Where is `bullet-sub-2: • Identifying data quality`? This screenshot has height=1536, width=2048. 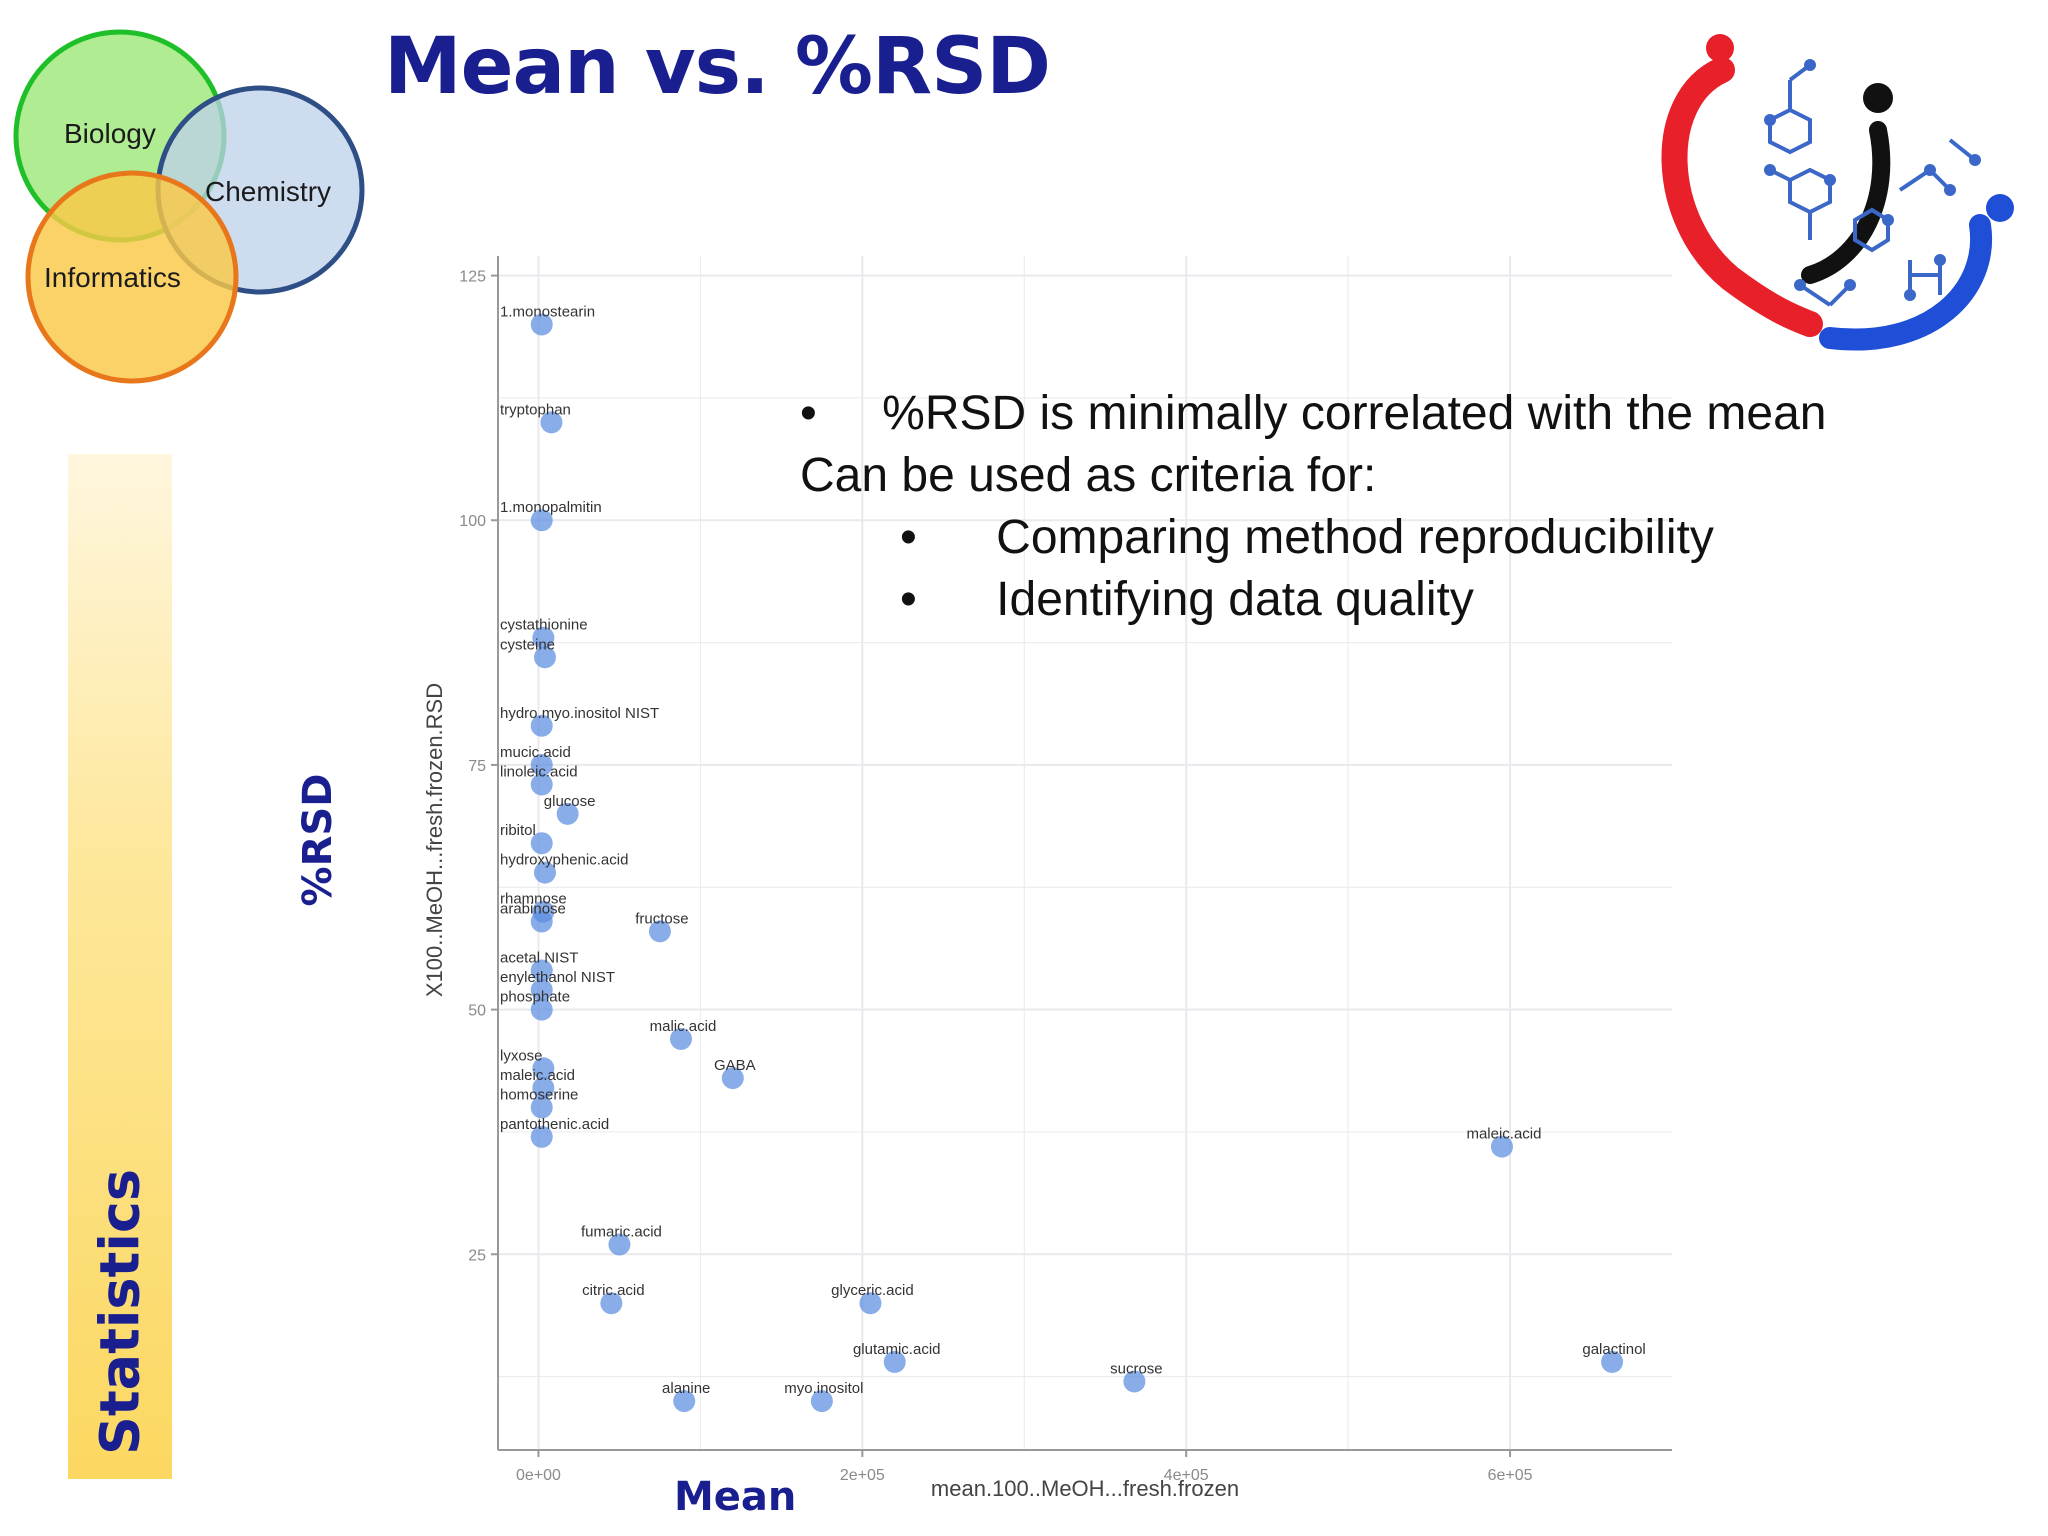 bullet-sub-2: • Identifying data quality is located at coordinates (1187, 600).